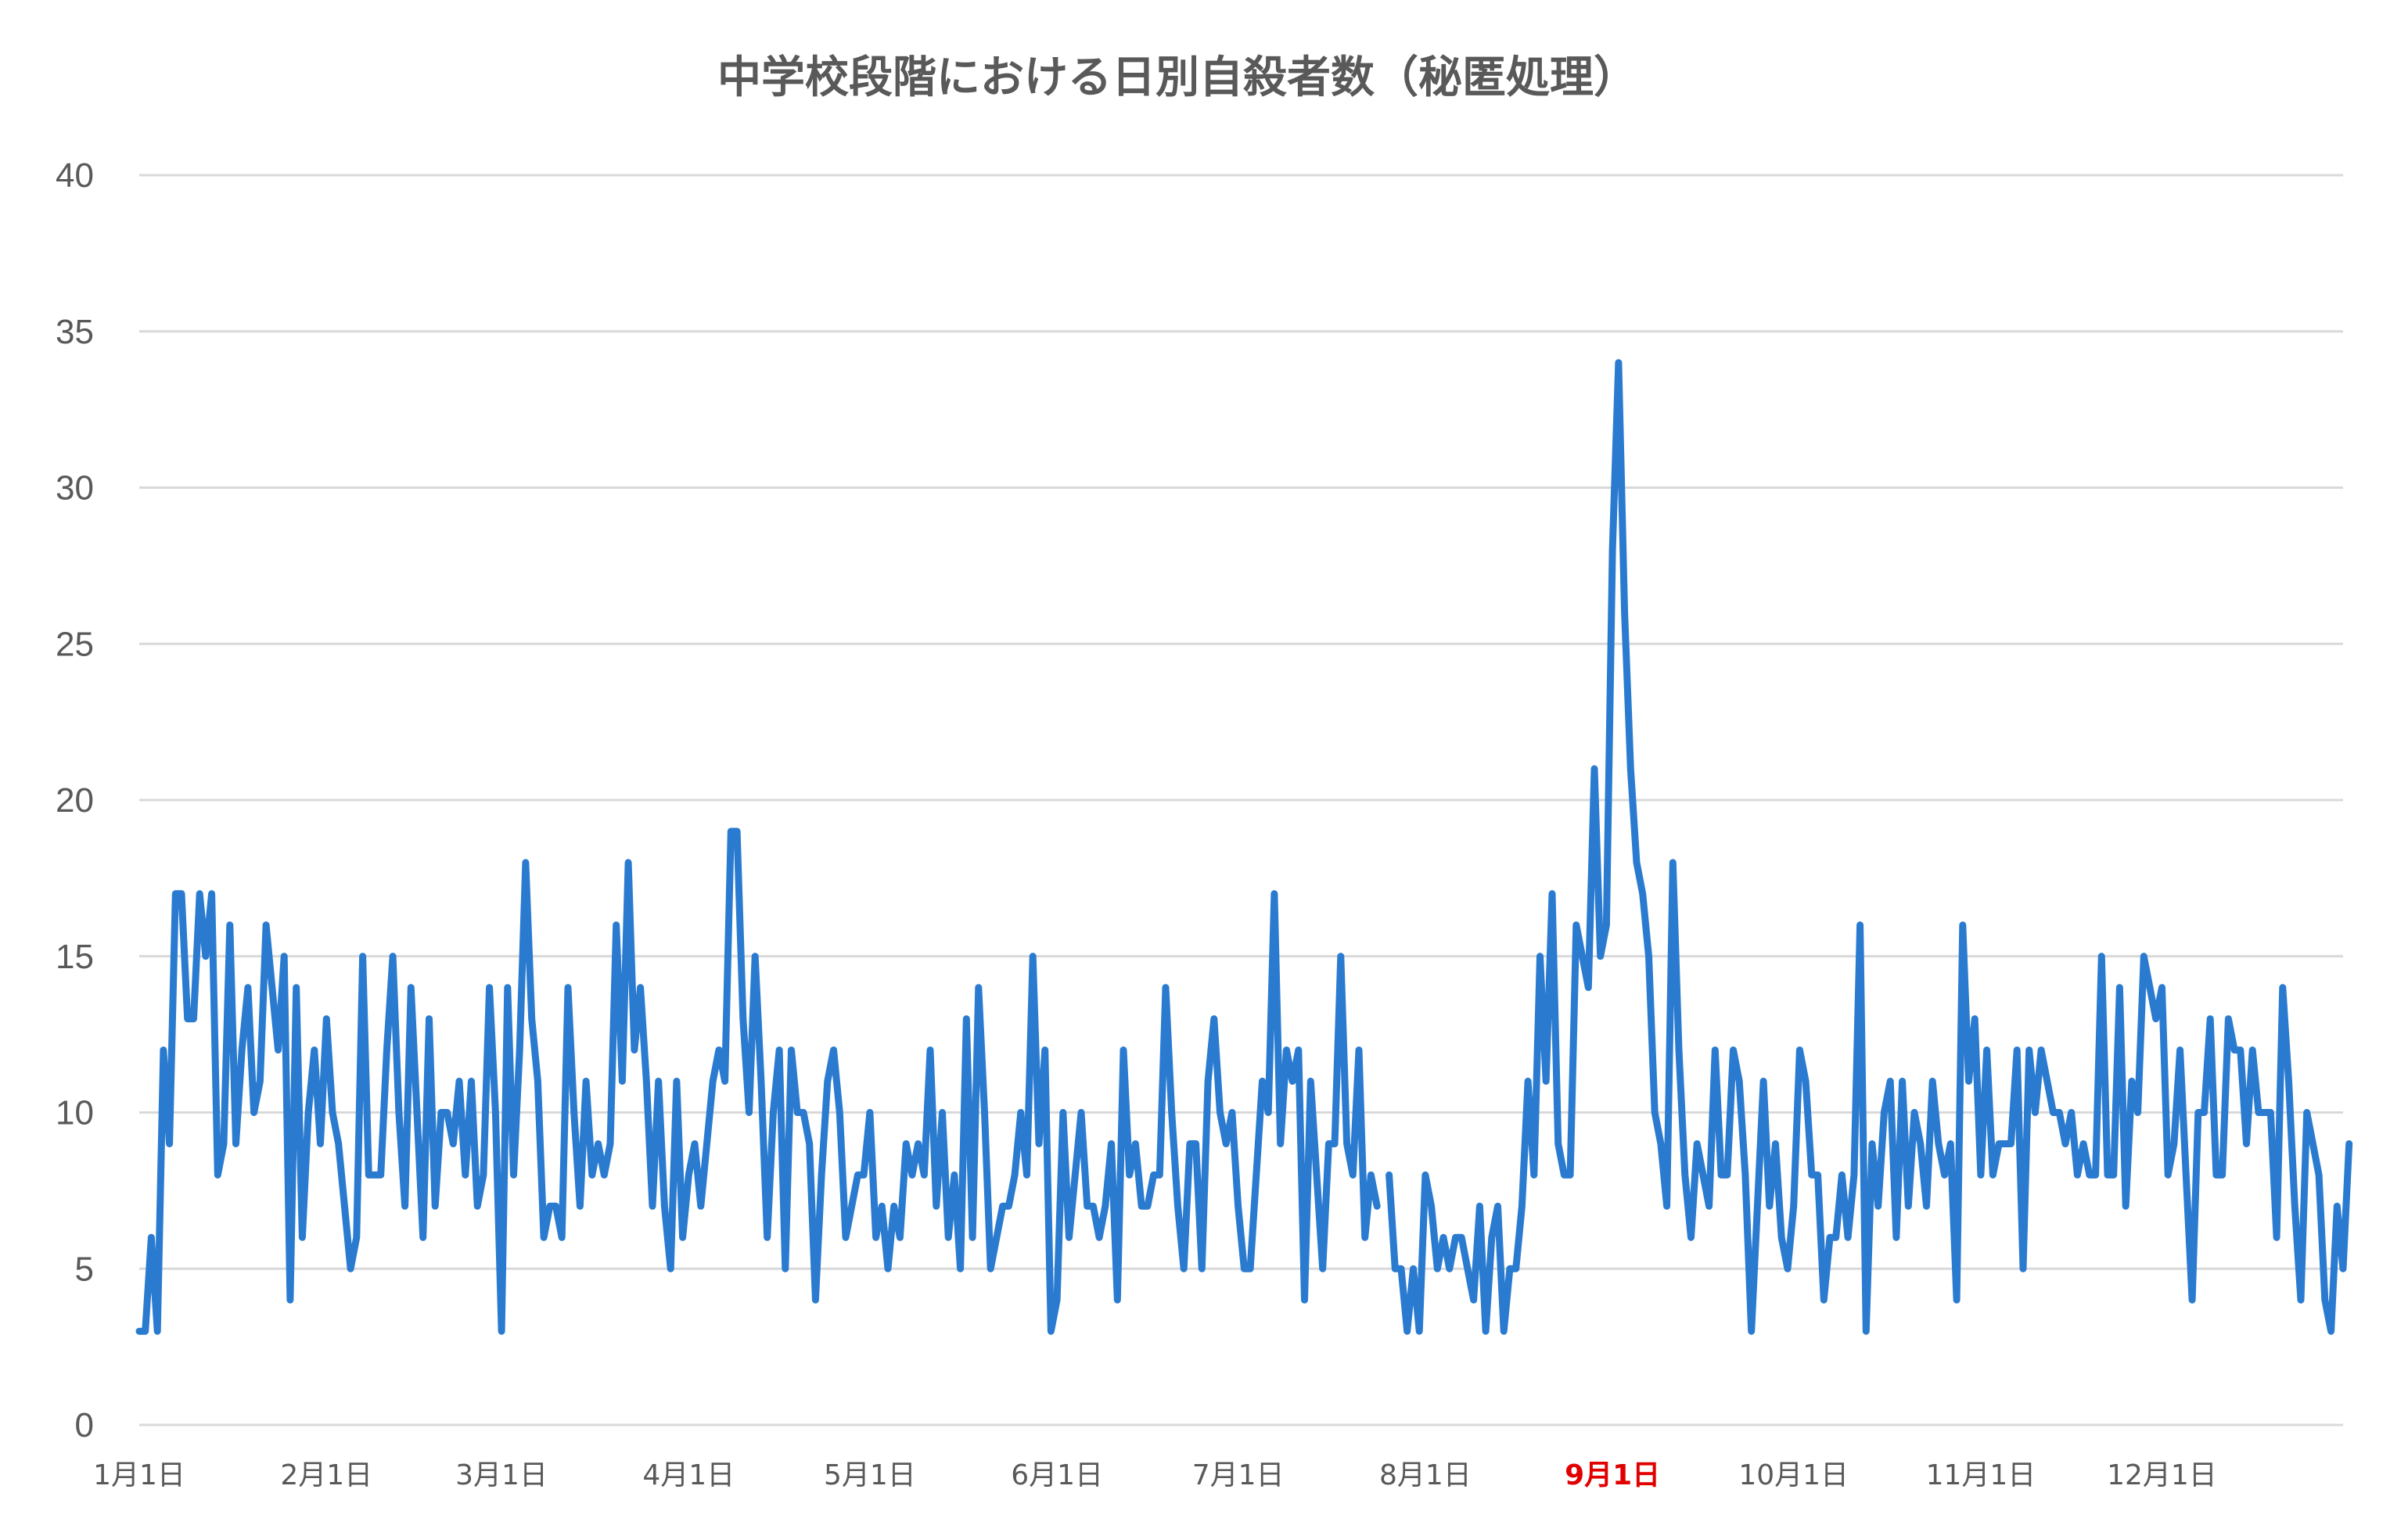  I want to click on chart-title: 中学校段階における日別自殺者数（秘匿処理）, so click(1177, 77).